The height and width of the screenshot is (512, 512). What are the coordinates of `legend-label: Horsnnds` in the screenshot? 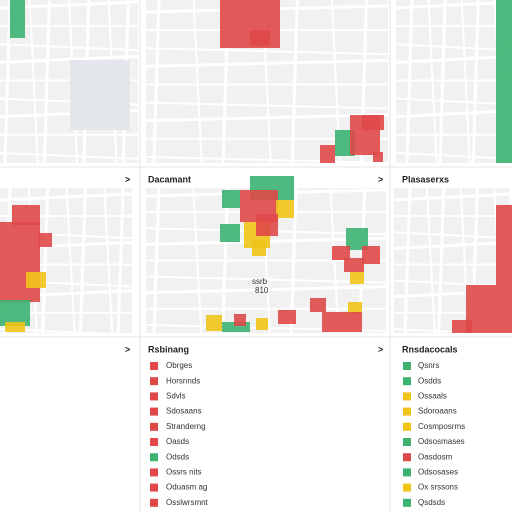 It's located at (183, 380).